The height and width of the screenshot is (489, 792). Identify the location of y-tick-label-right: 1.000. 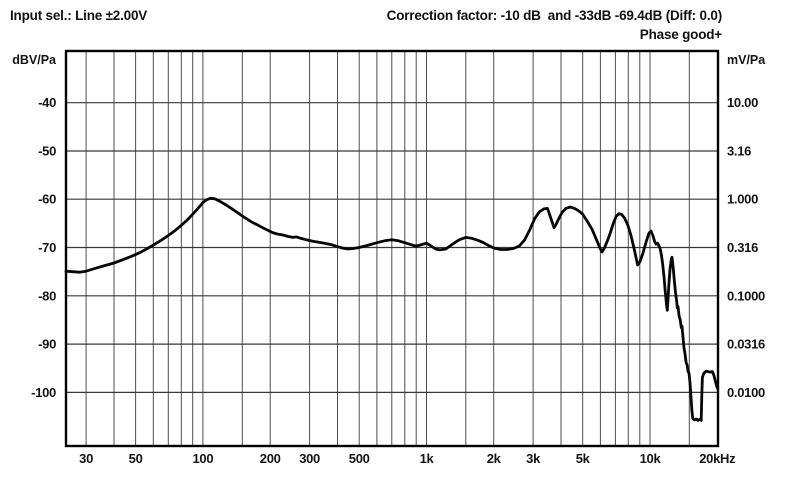
(742, 199).